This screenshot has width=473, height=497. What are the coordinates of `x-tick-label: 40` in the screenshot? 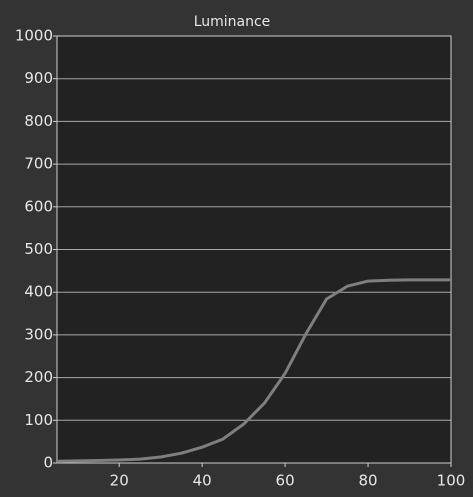 It's located at (202, 481).